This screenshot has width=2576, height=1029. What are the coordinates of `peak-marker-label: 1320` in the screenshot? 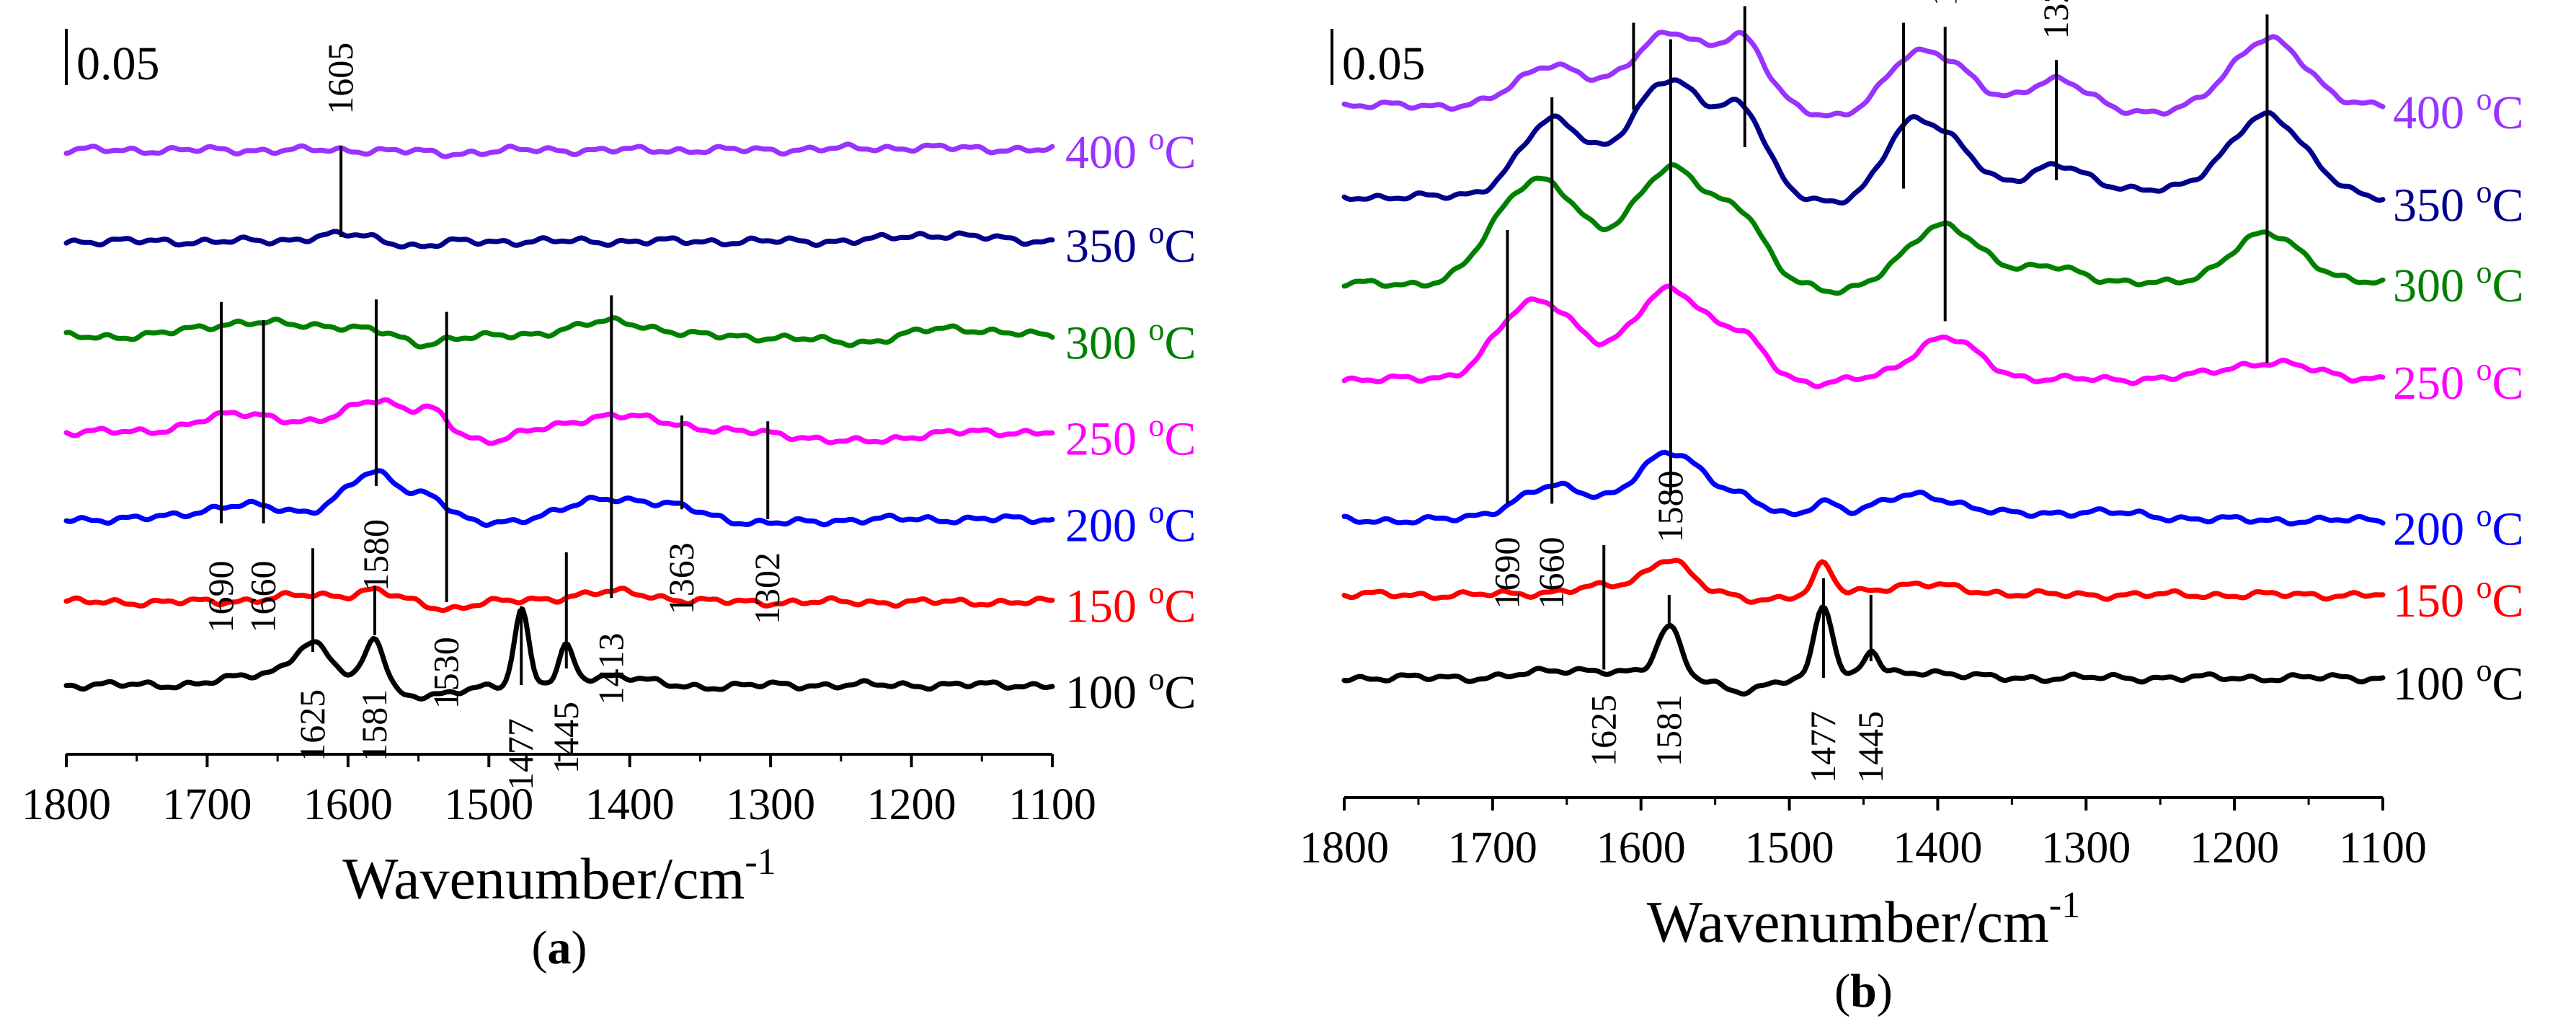 It's located at (2055, 20).